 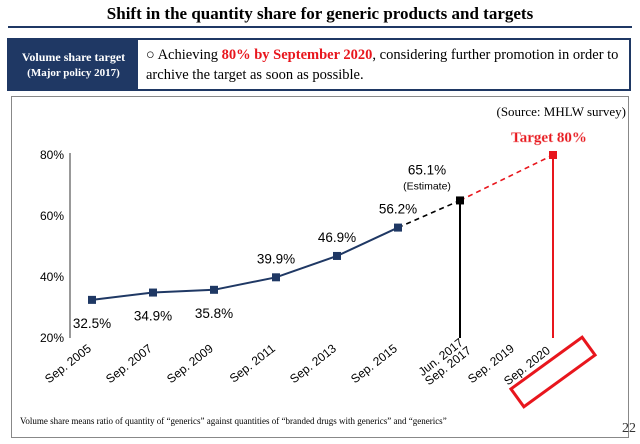 What do you see at coordinates (506, 178) in the screenshot?
I see `series-line-target` at bounding box center [506, 178].